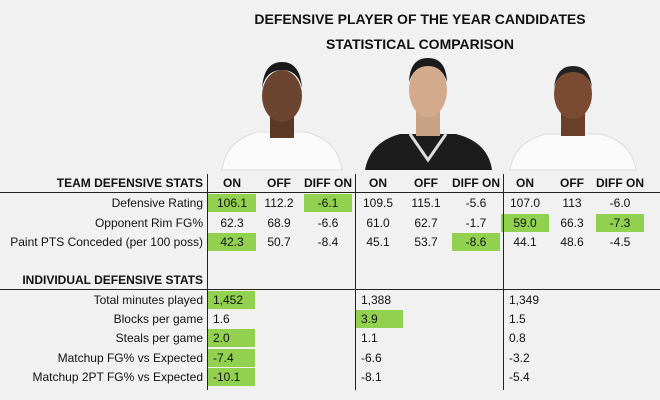 The image size is (660, 400). I want to click on cell: 112.2, so click(279, 203).